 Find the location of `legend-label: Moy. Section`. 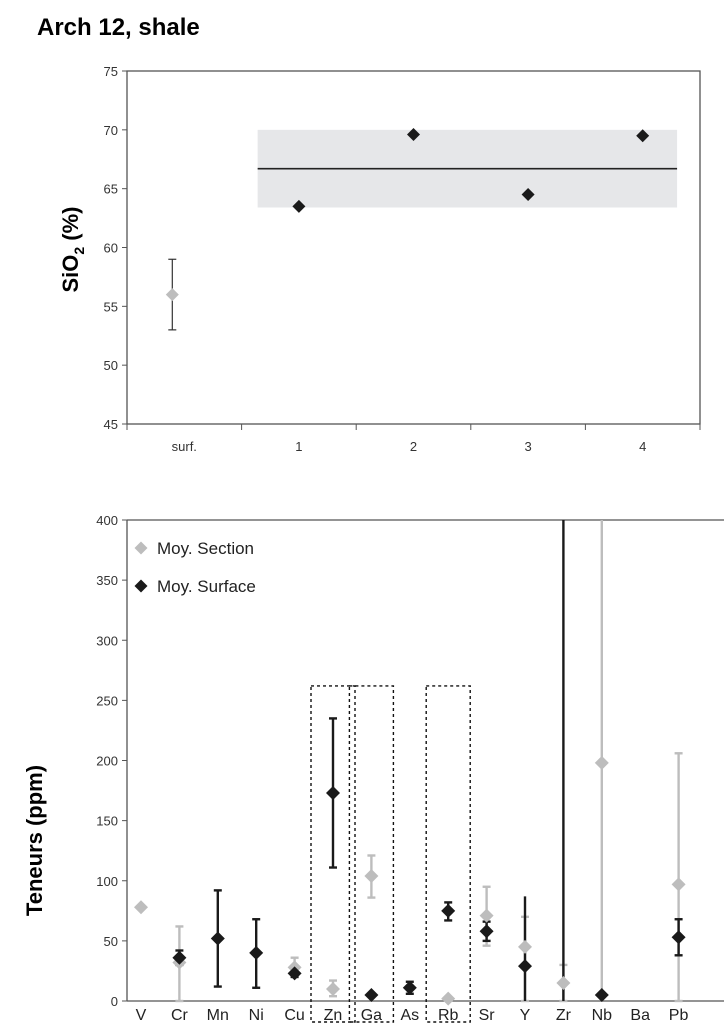

legend-label: Moy. Section is located at coordinates (205, 548).